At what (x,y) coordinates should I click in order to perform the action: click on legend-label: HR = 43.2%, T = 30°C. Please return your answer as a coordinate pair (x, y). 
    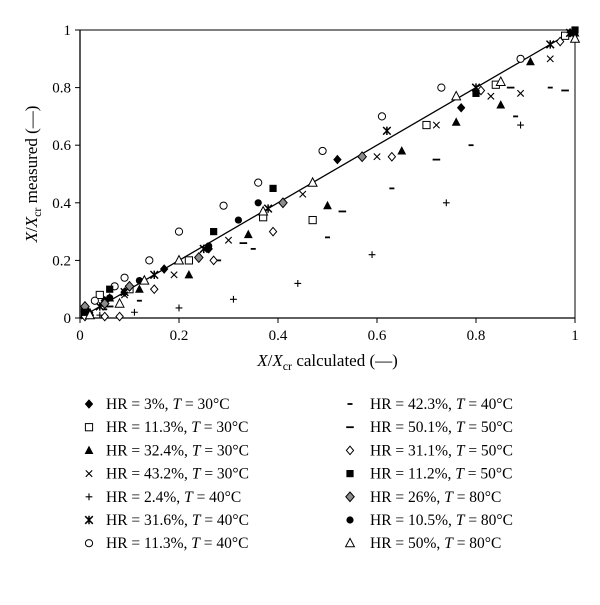
    Looking at the image, I should click on (177, 474).